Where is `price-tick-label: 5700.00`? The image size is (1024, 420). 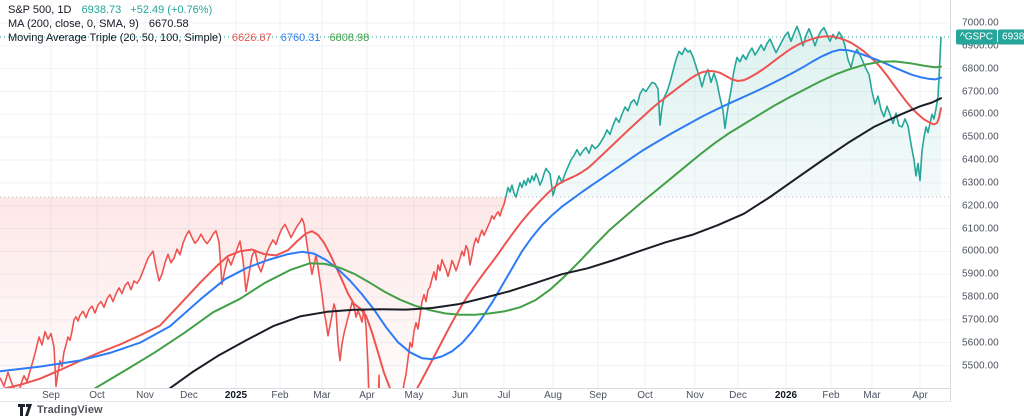 price-tick-label: 5700.00 is located at coordinates (980, 320).